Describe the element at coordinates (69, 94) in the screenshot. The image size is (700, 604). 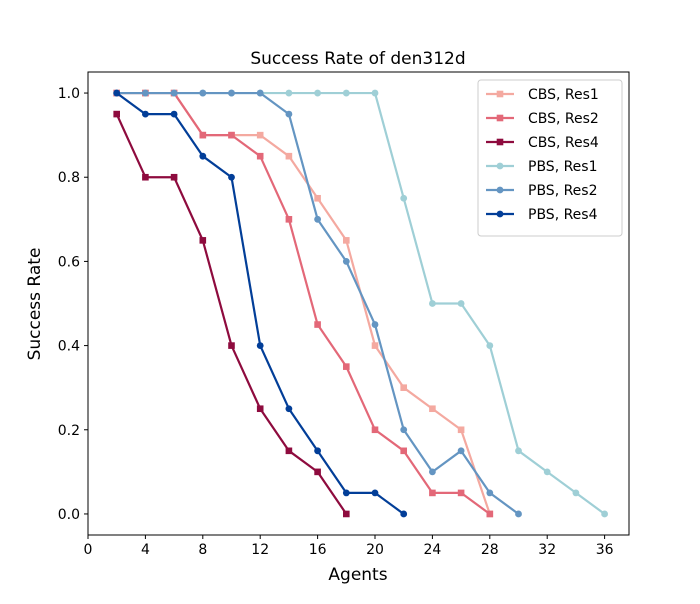
I see `y-tick-label: 1.0` at that location.